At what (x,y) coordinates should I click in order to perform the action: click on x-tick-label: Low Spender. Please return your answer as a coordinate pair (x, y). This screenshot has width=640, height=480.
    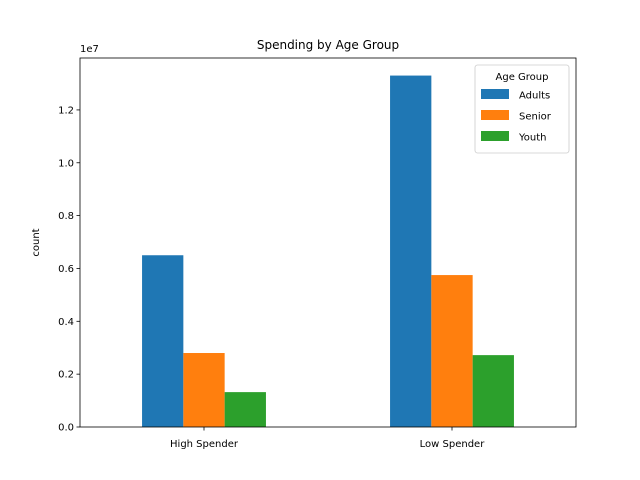
    Looking at the image, I should click on (453, 444).